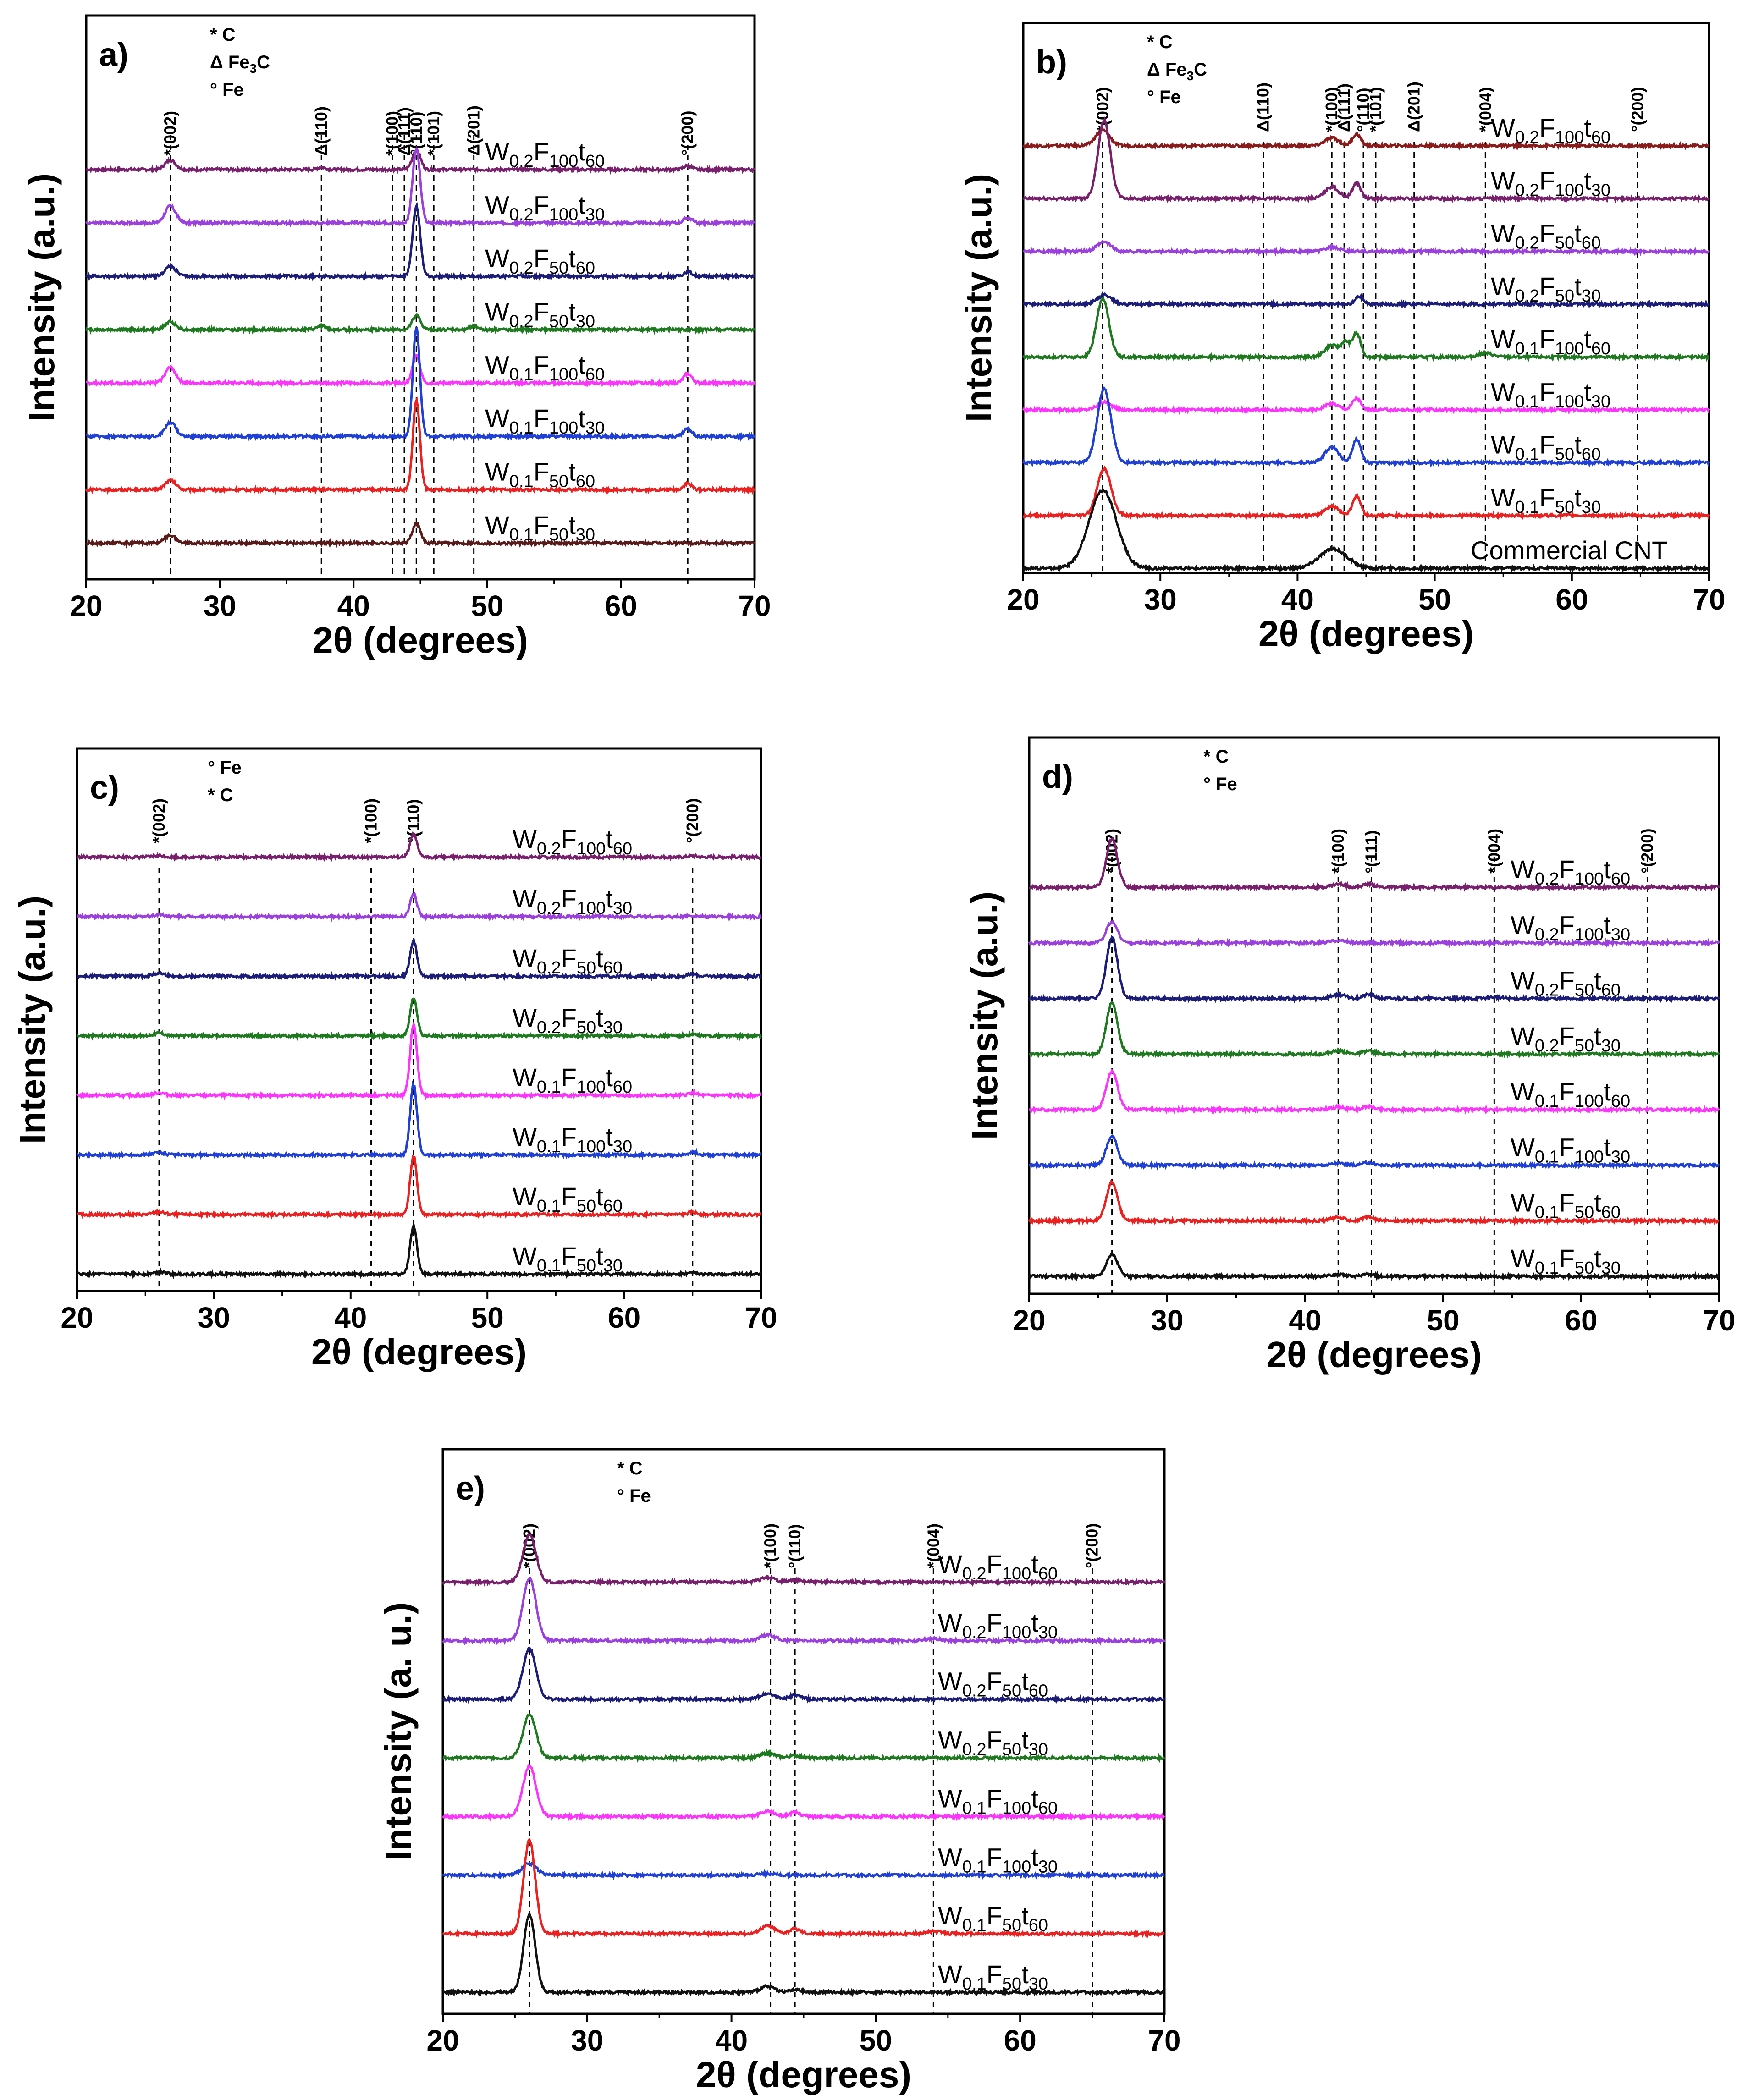 The height and width of the screenshot is (2100, 1748). I want to click on peak-label: *(101), so click(1375, 109).